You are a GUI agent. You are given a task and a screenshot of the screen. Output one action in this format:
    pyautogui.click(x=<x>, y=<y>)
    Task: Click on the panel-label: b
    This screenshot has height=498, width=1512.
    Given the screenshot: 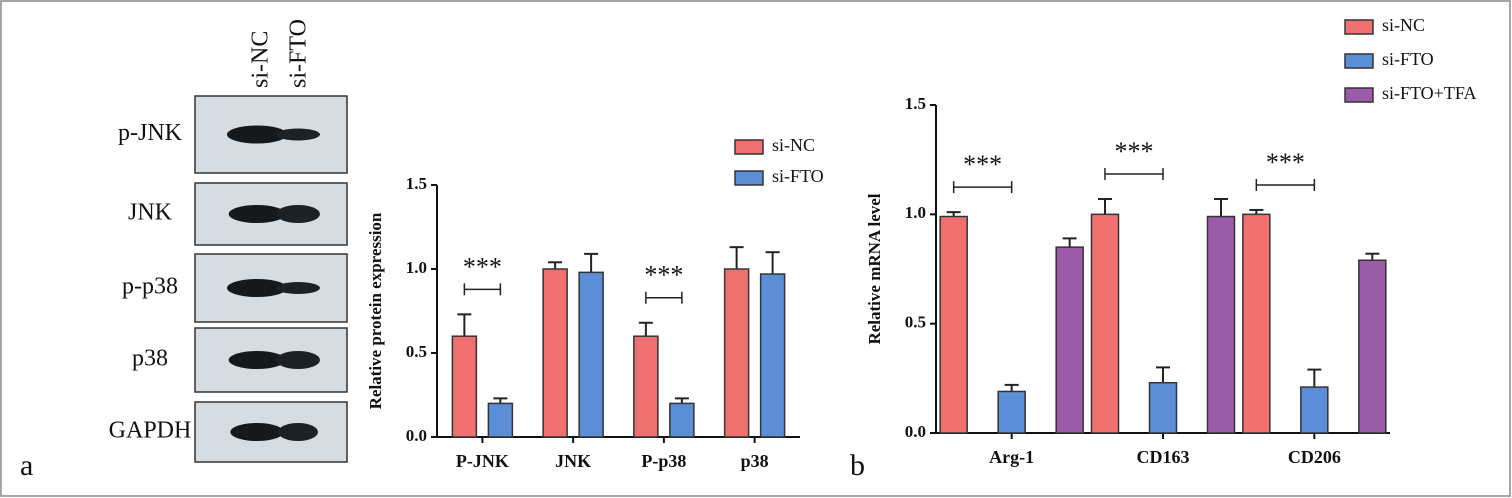 What is the action you would take?
    pyautogui.click(x=857, y=465)
    